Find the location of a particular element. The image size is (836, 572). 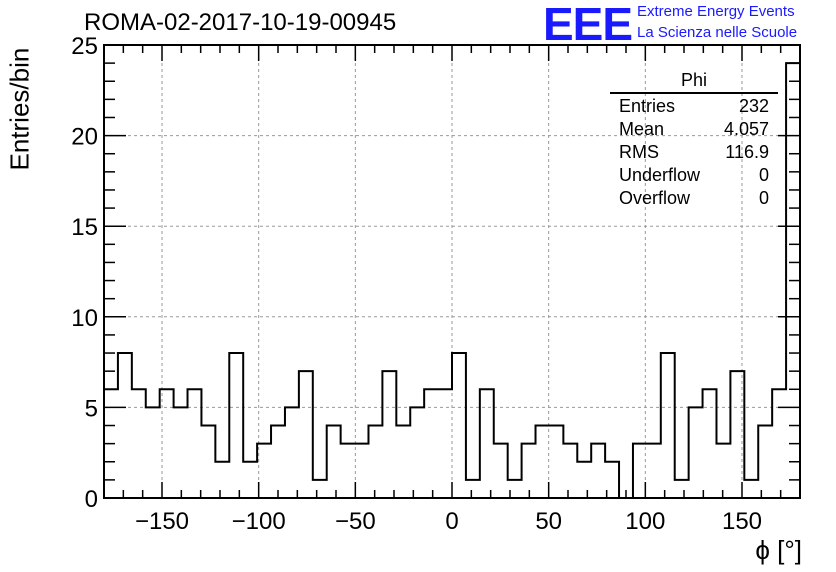

stats-row-underflow: Underflow 0 is located at coordinates (694, 175).